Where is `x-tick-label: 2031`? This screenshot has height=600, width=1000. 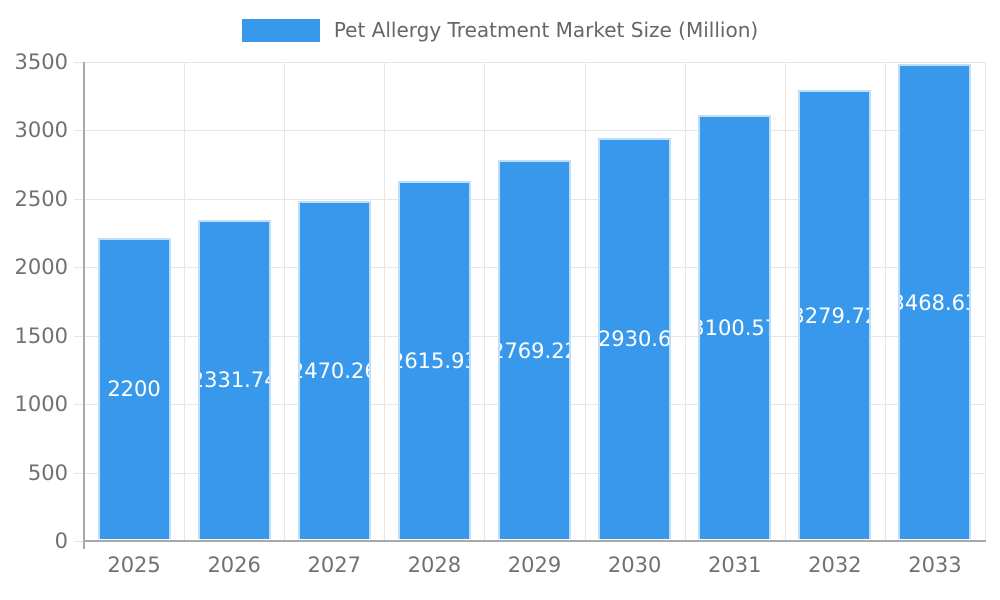 x-tick-label: 2031 is located at coordinates (734, 565).